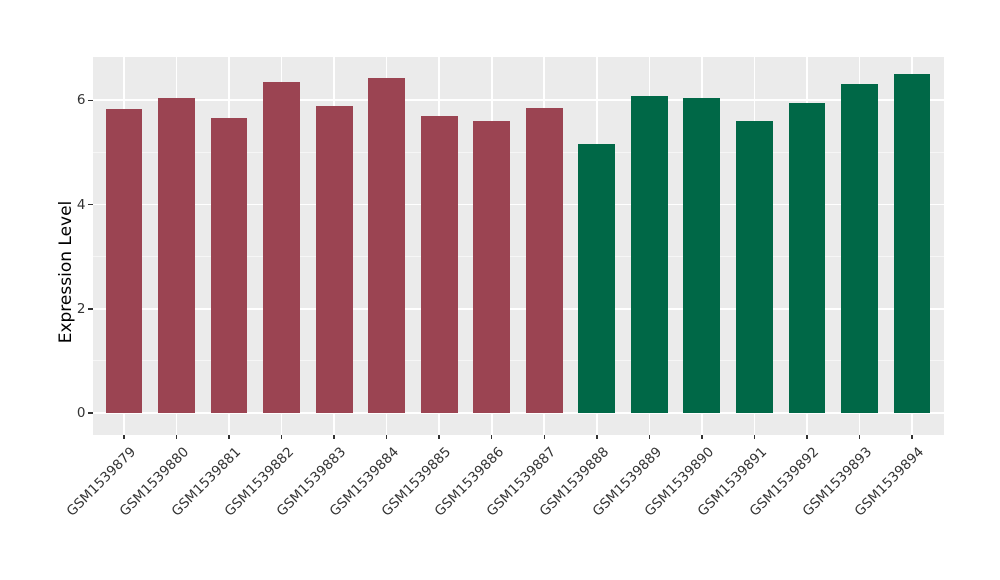 The height and width of the screenshot is (580, 1000). I want to click on bar-GSM1539883, so click(334, 260).